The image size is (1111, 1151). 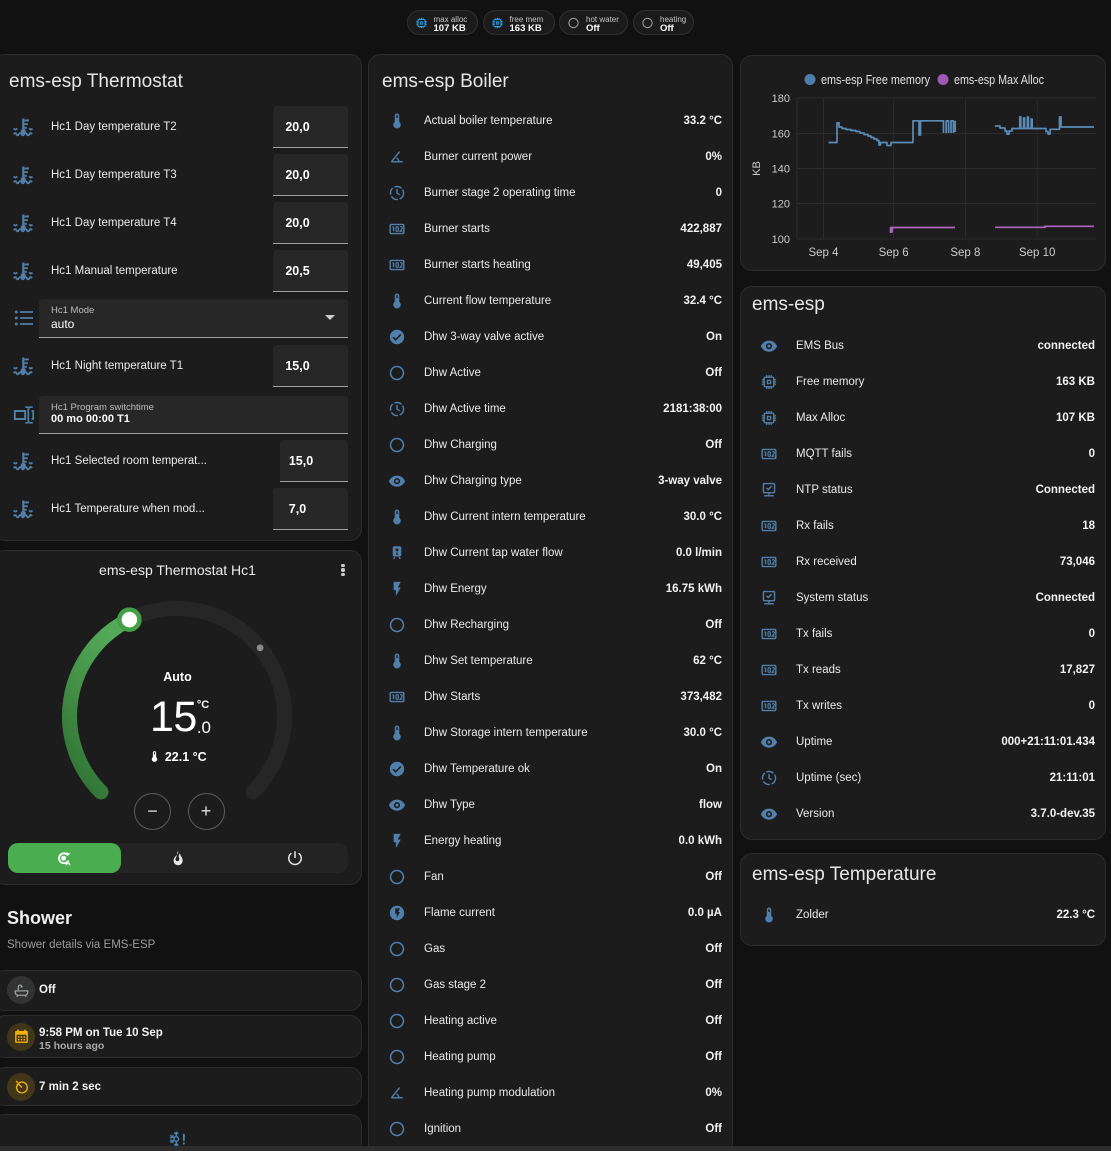 I want to click on svg-text: Sep 4, so click(x=823, y=253).